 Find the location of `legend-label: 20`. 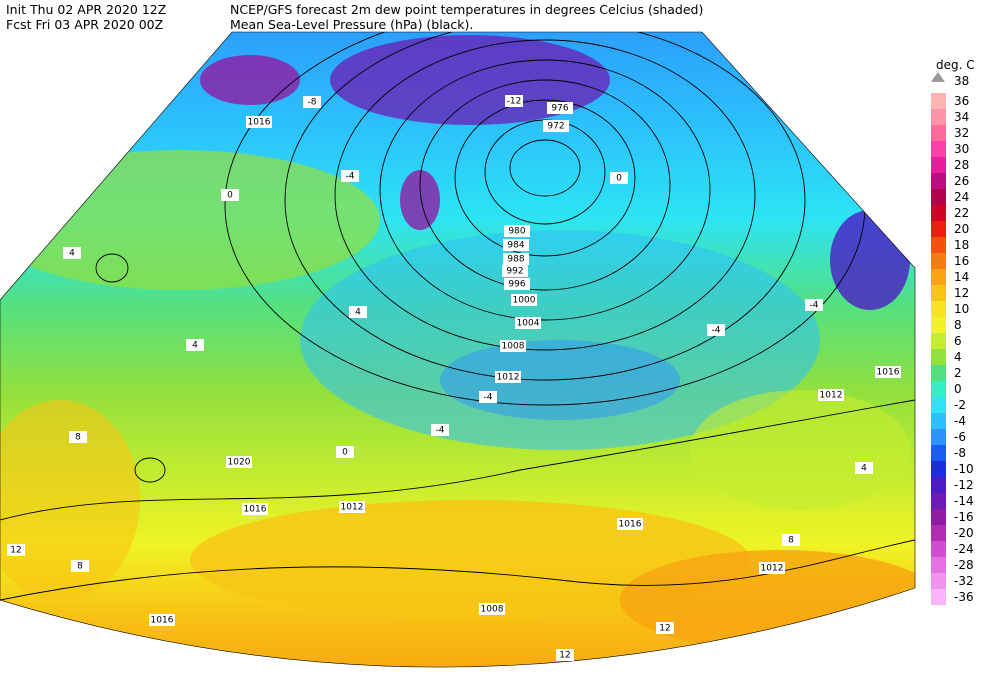

legend-label: 20 is located at coordinates (961, 229).